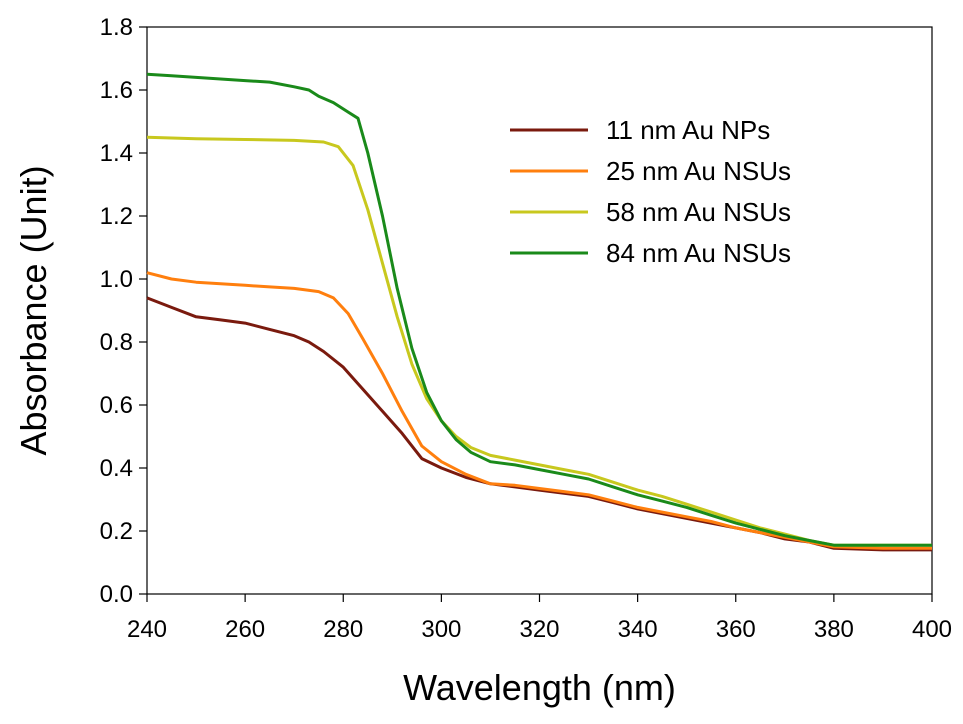  Describe the element at coordinates (116, 594) in the screenshot. I see `y-tick-label: 0.0` at that location.